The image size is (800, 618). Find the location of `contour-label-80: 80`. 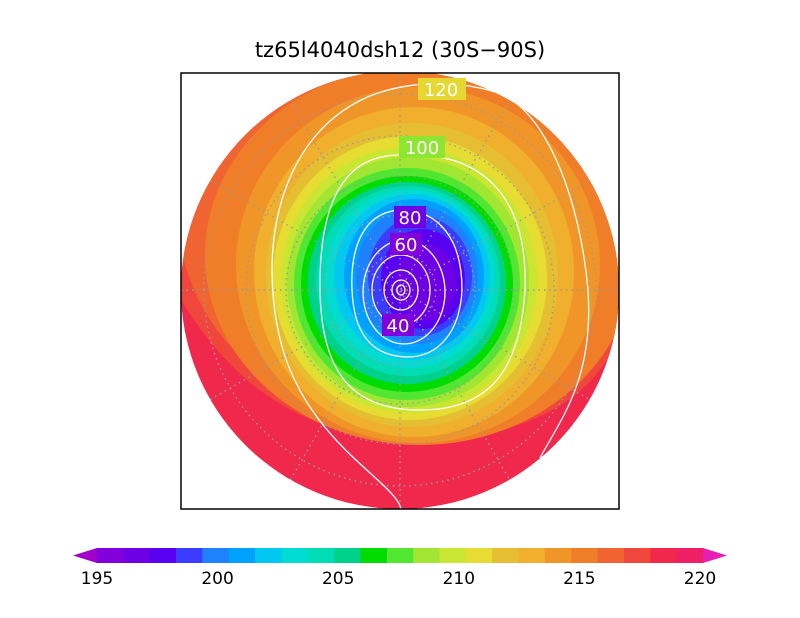

contour-label-80: 80 is located at coordinates (410, 218).